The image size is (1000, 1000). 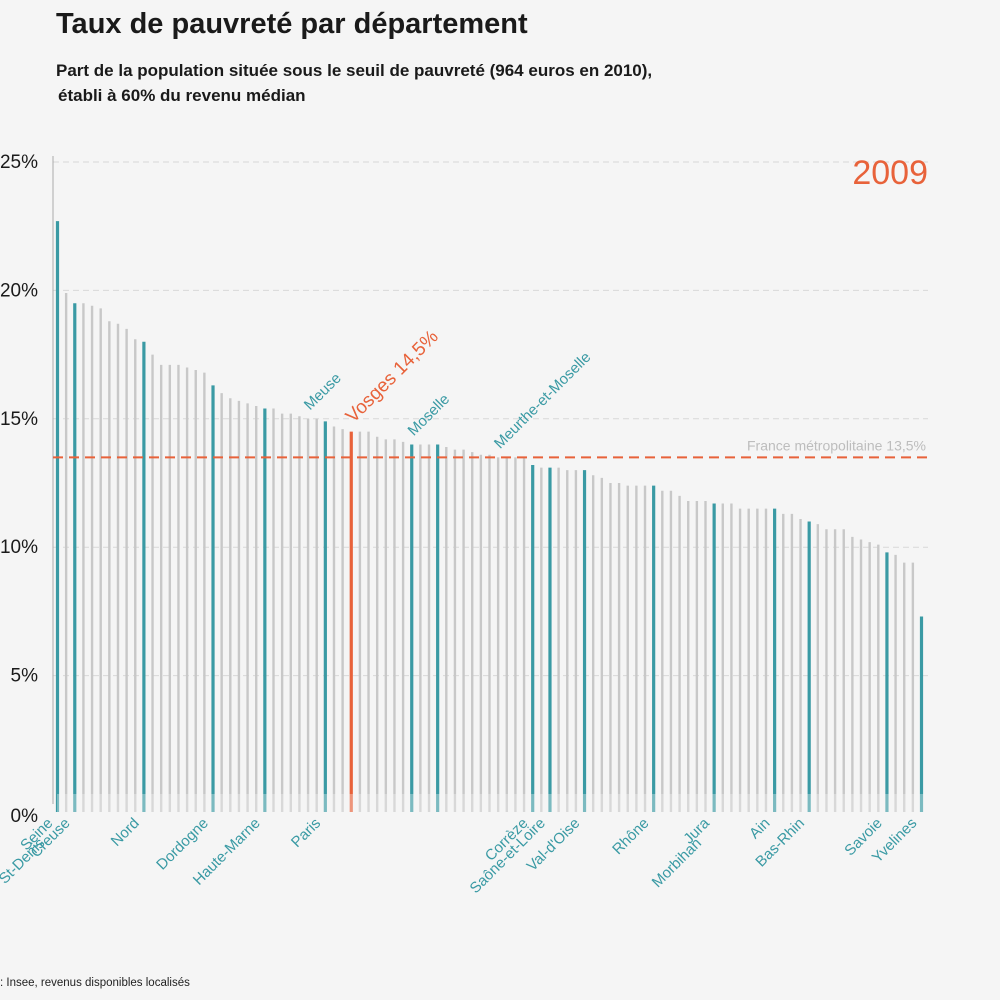 I want to click on department-top-label: Meuse, so click(x=323, y=392).